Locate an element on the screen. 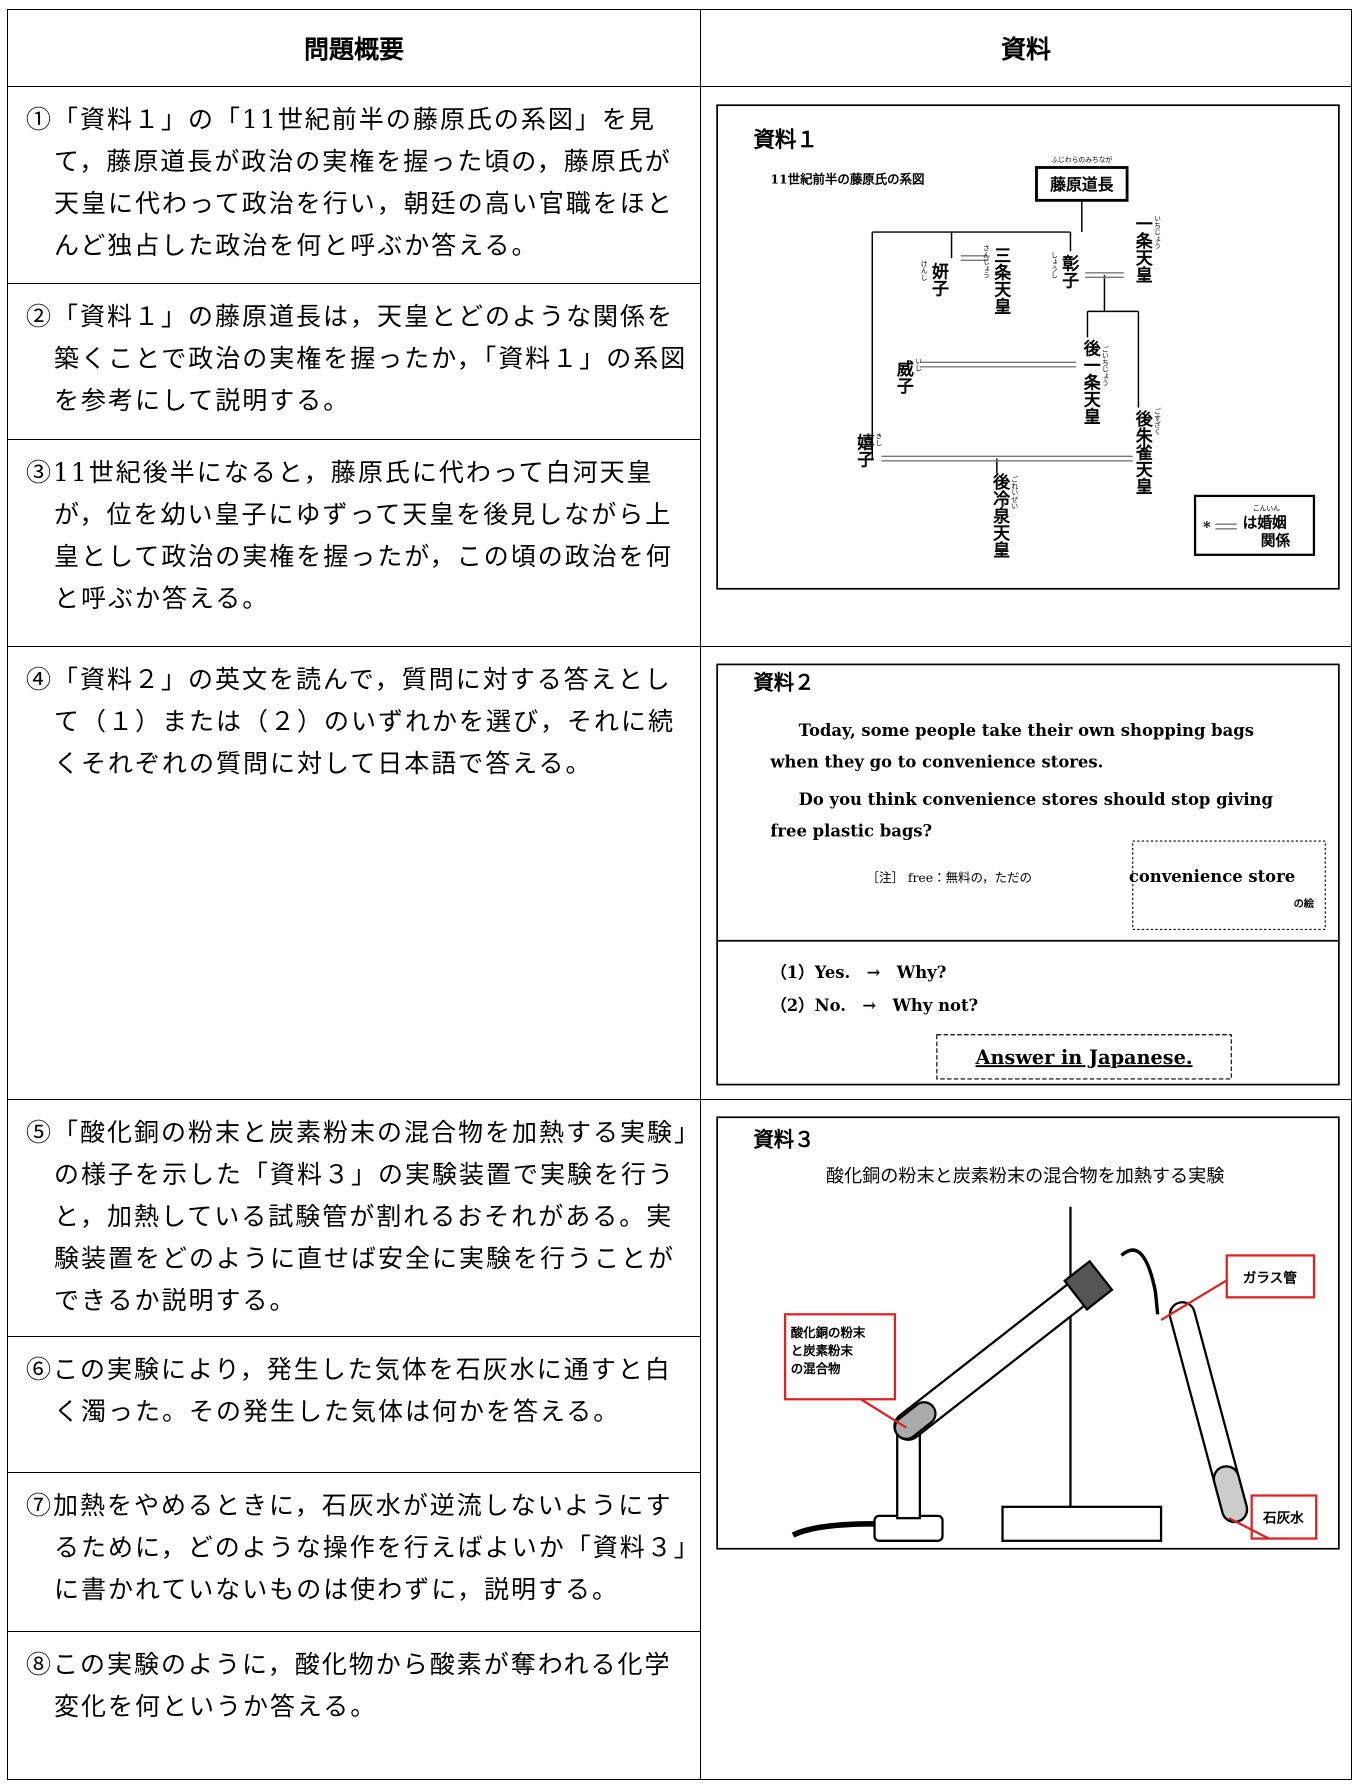 This screenshot has width=1359, height=1785. reading: さんじょう is located at coordinates (986, 261).